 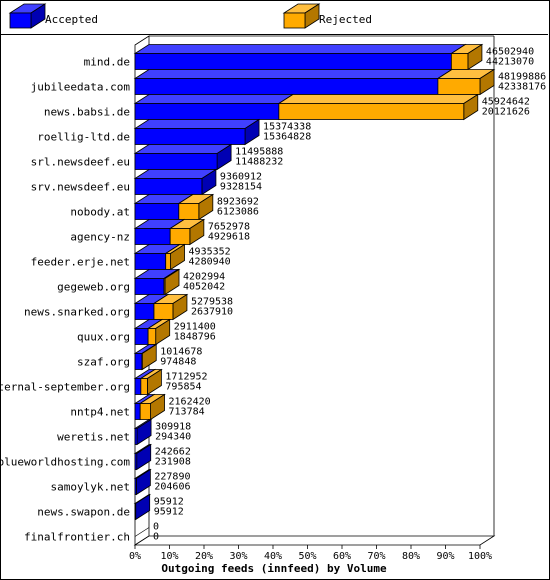 What do you see at coordinates (210, 262) in the screenshot?
I see `accepted-value-label: 4280940` at bounding box center [210, 262].